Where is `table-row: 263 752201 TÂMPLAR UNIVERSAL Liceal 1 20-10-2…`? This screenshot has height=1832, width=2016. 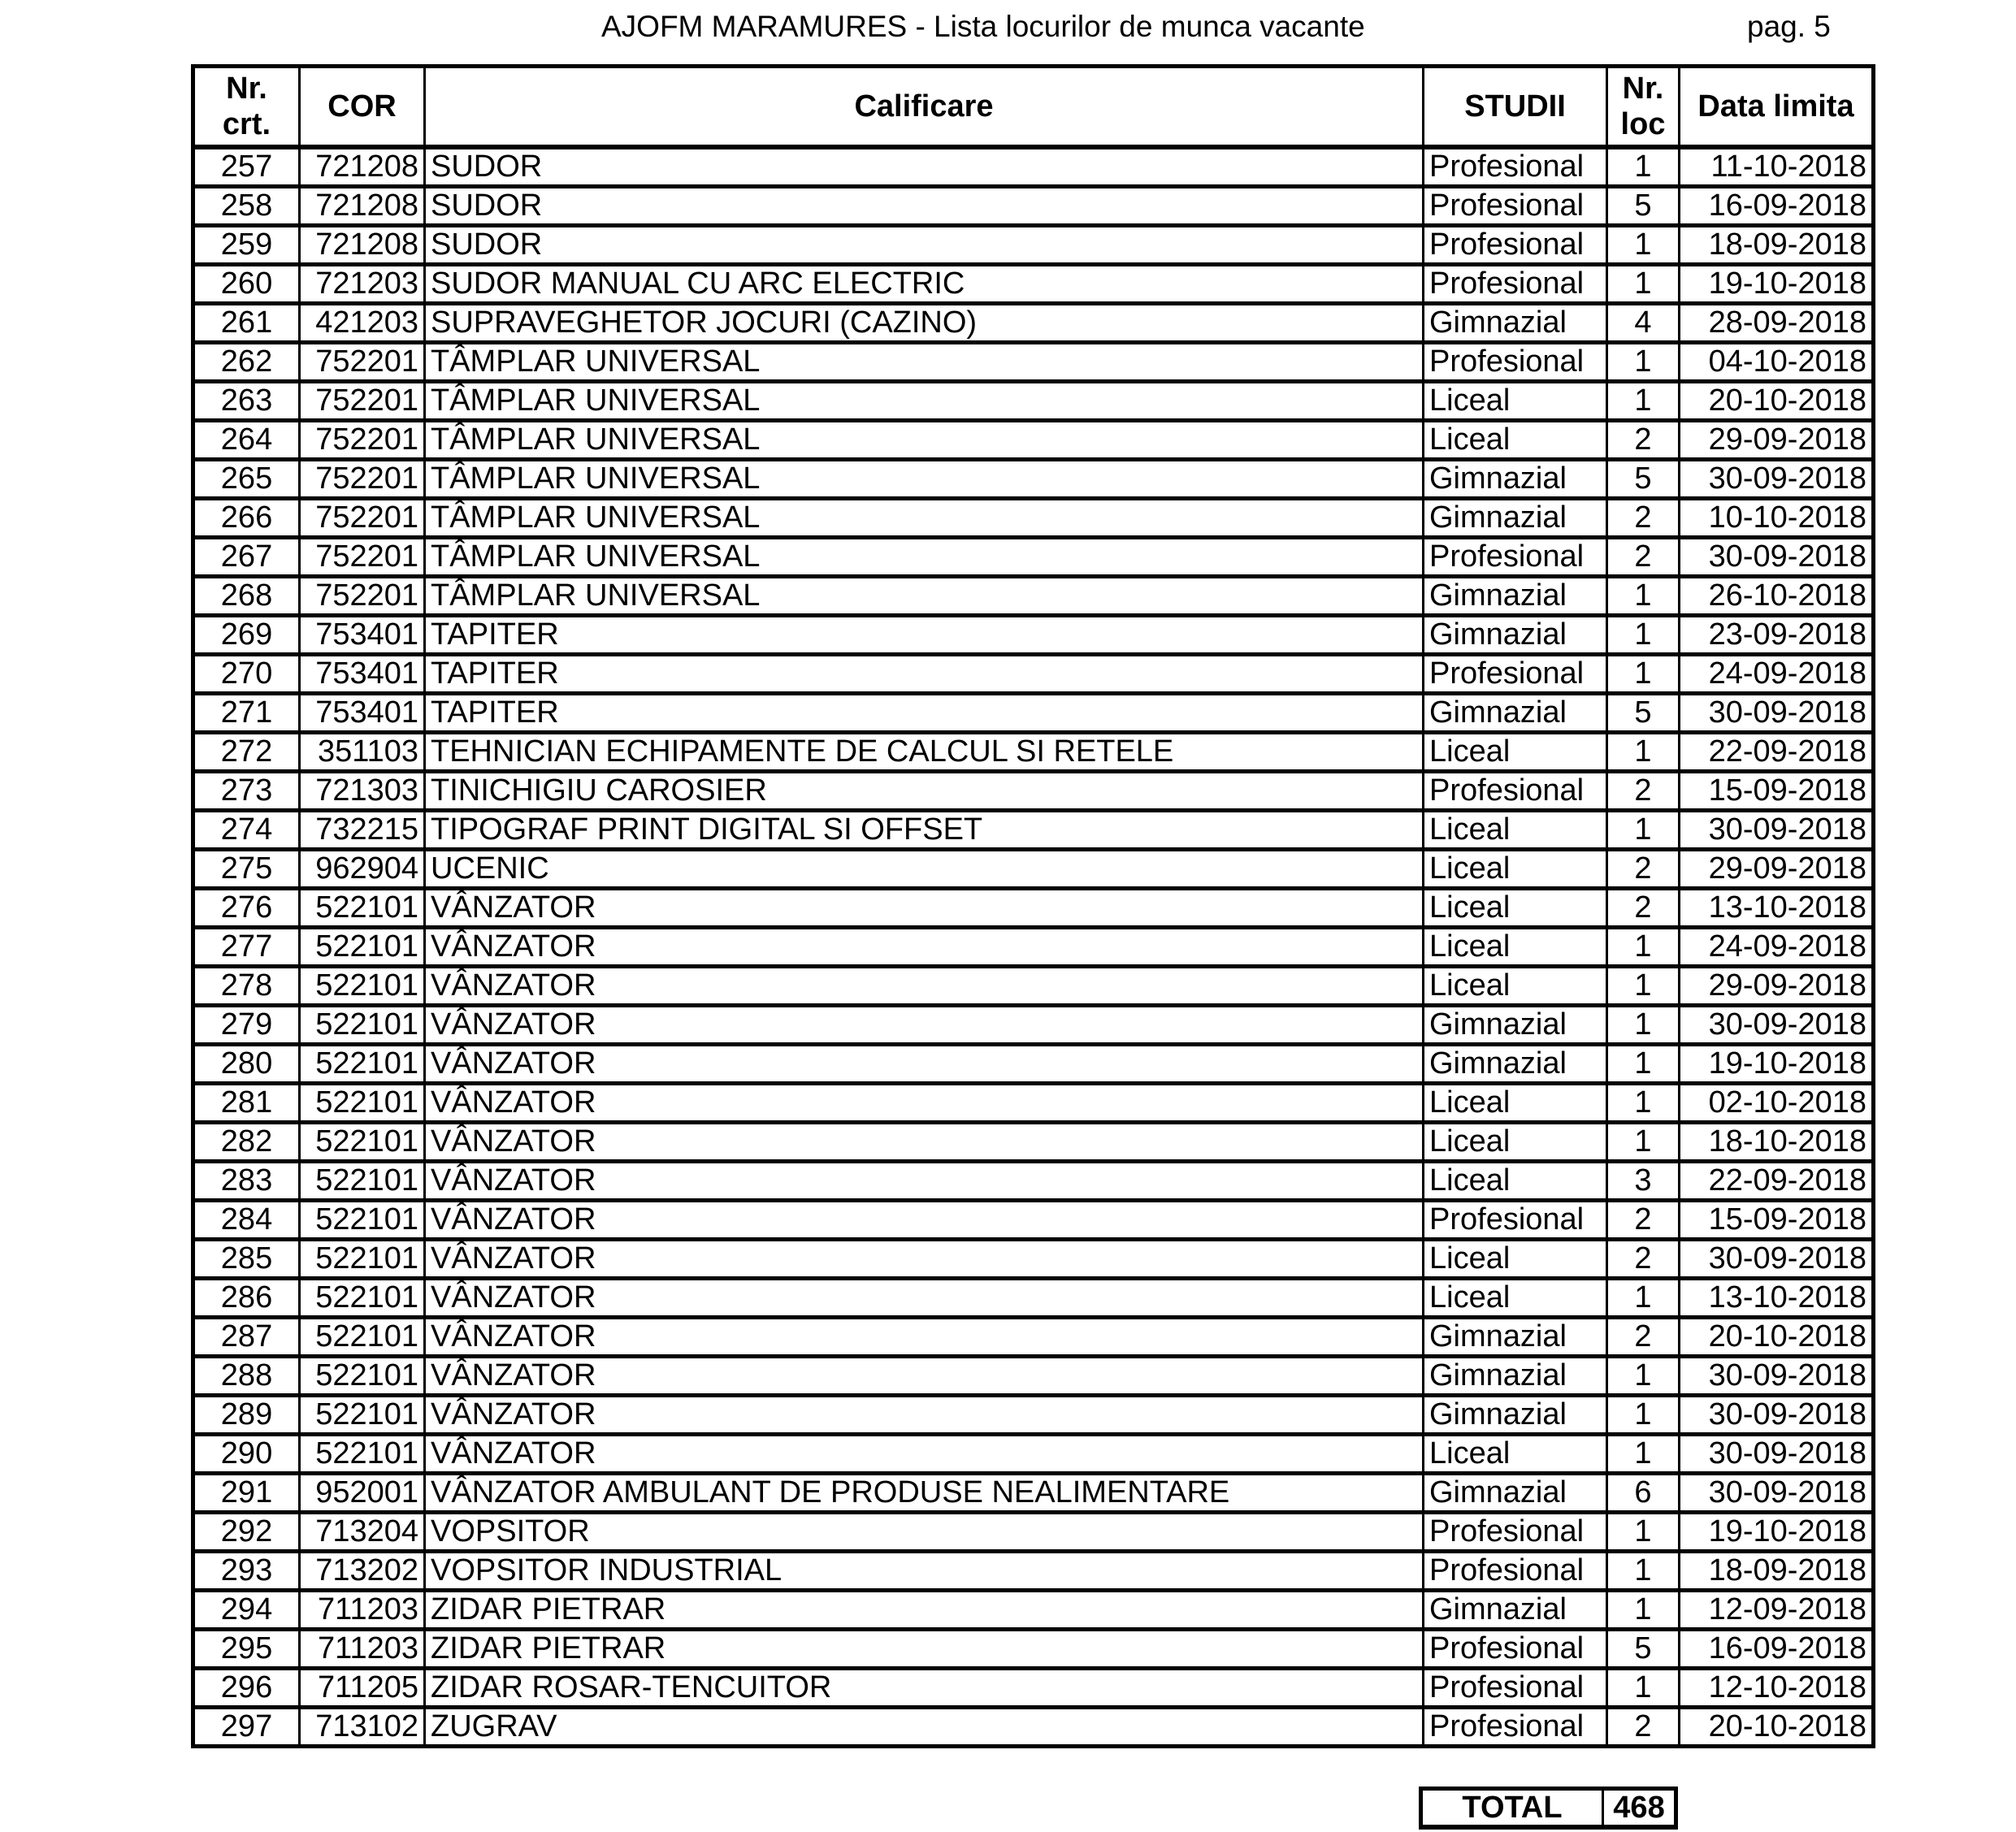 table-row: 263 752201 TÂMPLAR UNIVERSAL Liceal 1 20-10-2… is located at coordinates (1033, 401).